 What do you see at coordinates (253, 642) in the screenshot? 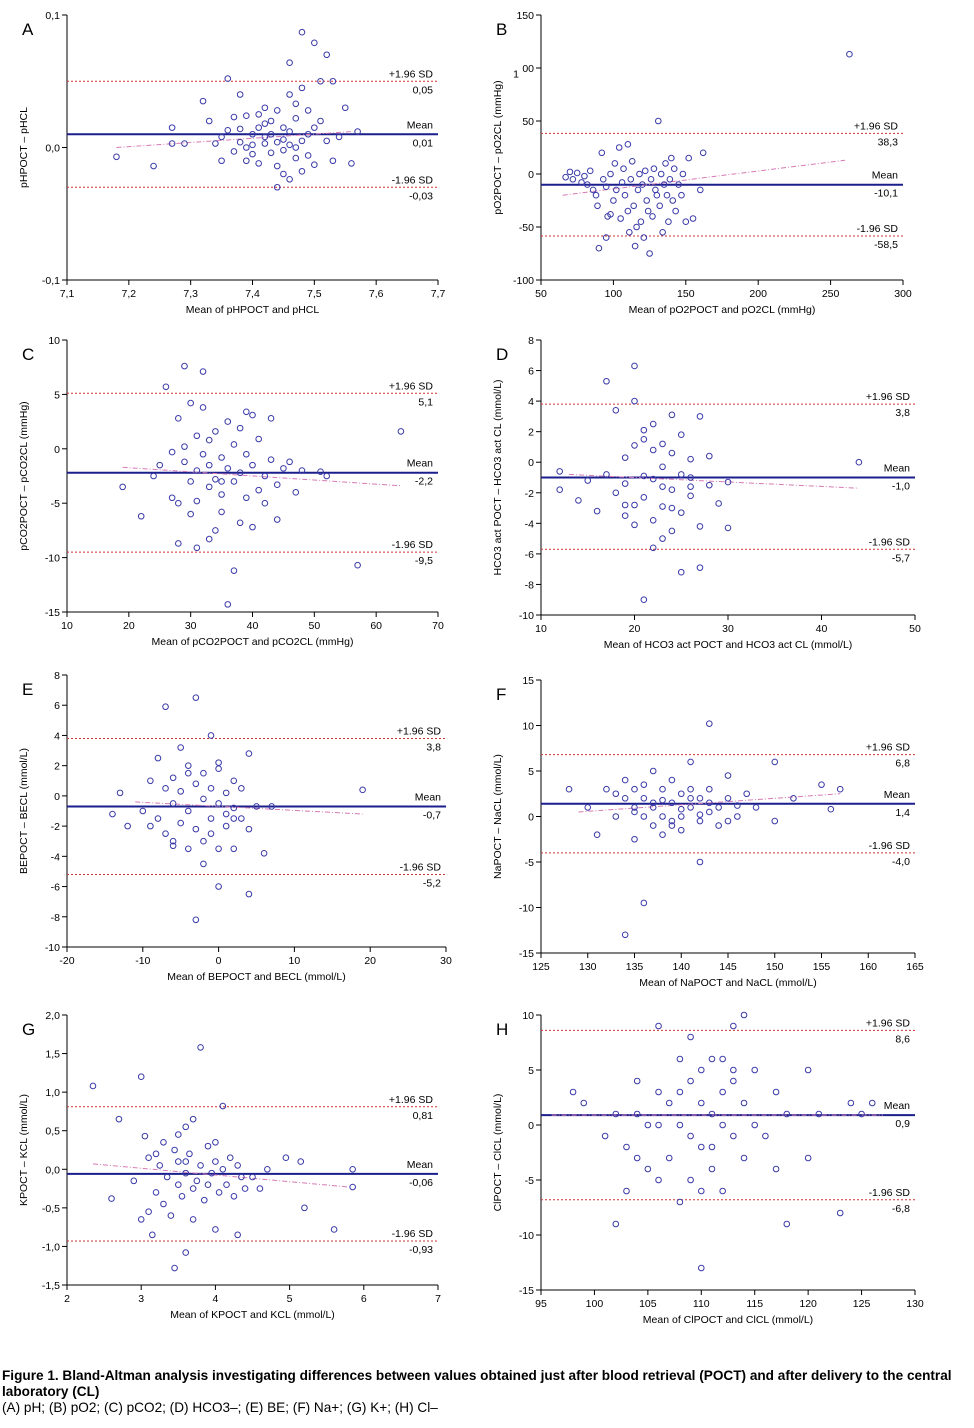
I see `x-axis-title: Mean of pCO2POCT and pCO2CL (mmHg)` at bounding box center [253, 642].